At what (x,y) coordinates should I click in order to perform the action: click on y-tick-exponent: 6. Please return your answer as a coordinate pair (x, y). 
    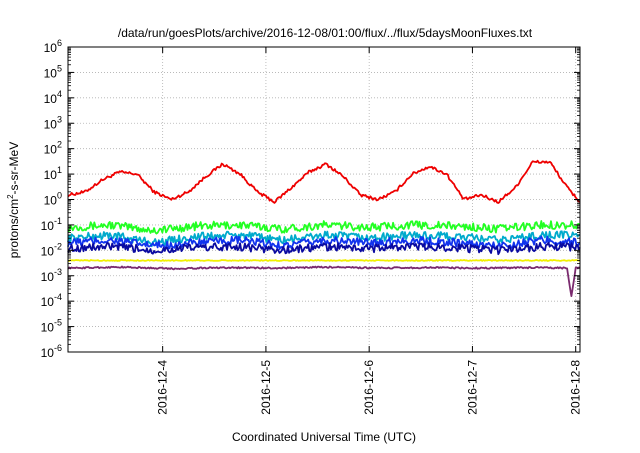
    Looking at the image, I should click on (59, 43).